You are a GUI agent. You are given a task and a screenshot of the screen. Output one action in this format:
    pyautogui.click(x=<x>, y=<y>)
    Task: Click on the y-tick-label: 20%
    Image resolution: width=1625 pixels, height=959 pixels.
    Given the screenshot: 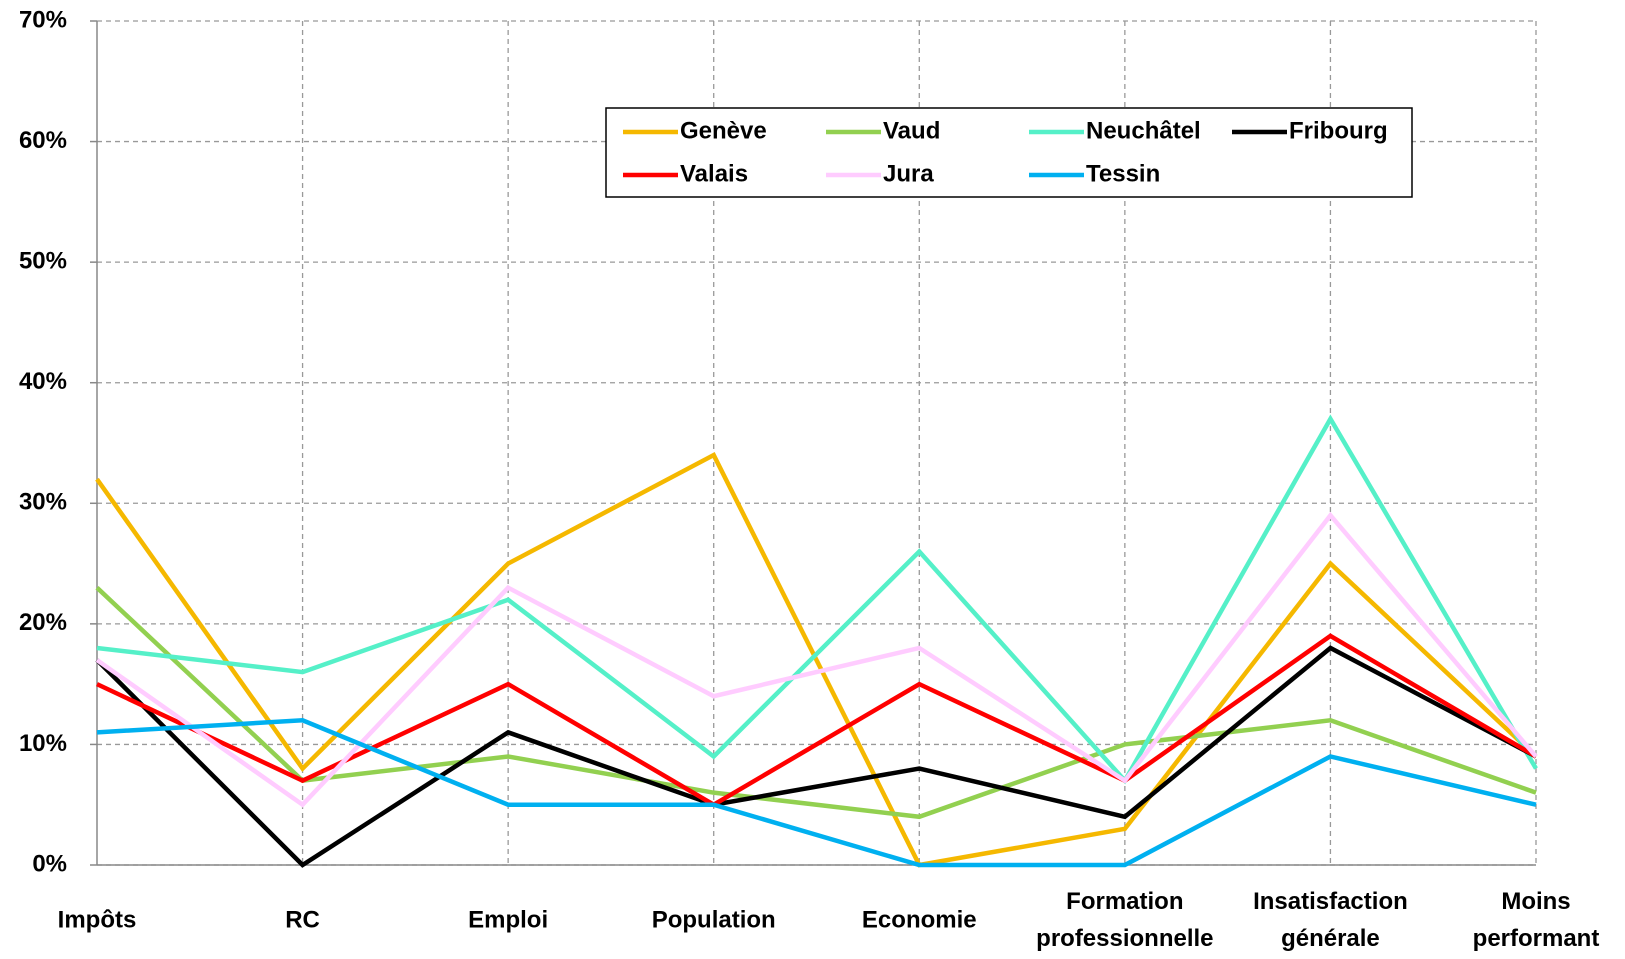 What is the action you would take?
    pyautogui.click(x=43, y=622)
    